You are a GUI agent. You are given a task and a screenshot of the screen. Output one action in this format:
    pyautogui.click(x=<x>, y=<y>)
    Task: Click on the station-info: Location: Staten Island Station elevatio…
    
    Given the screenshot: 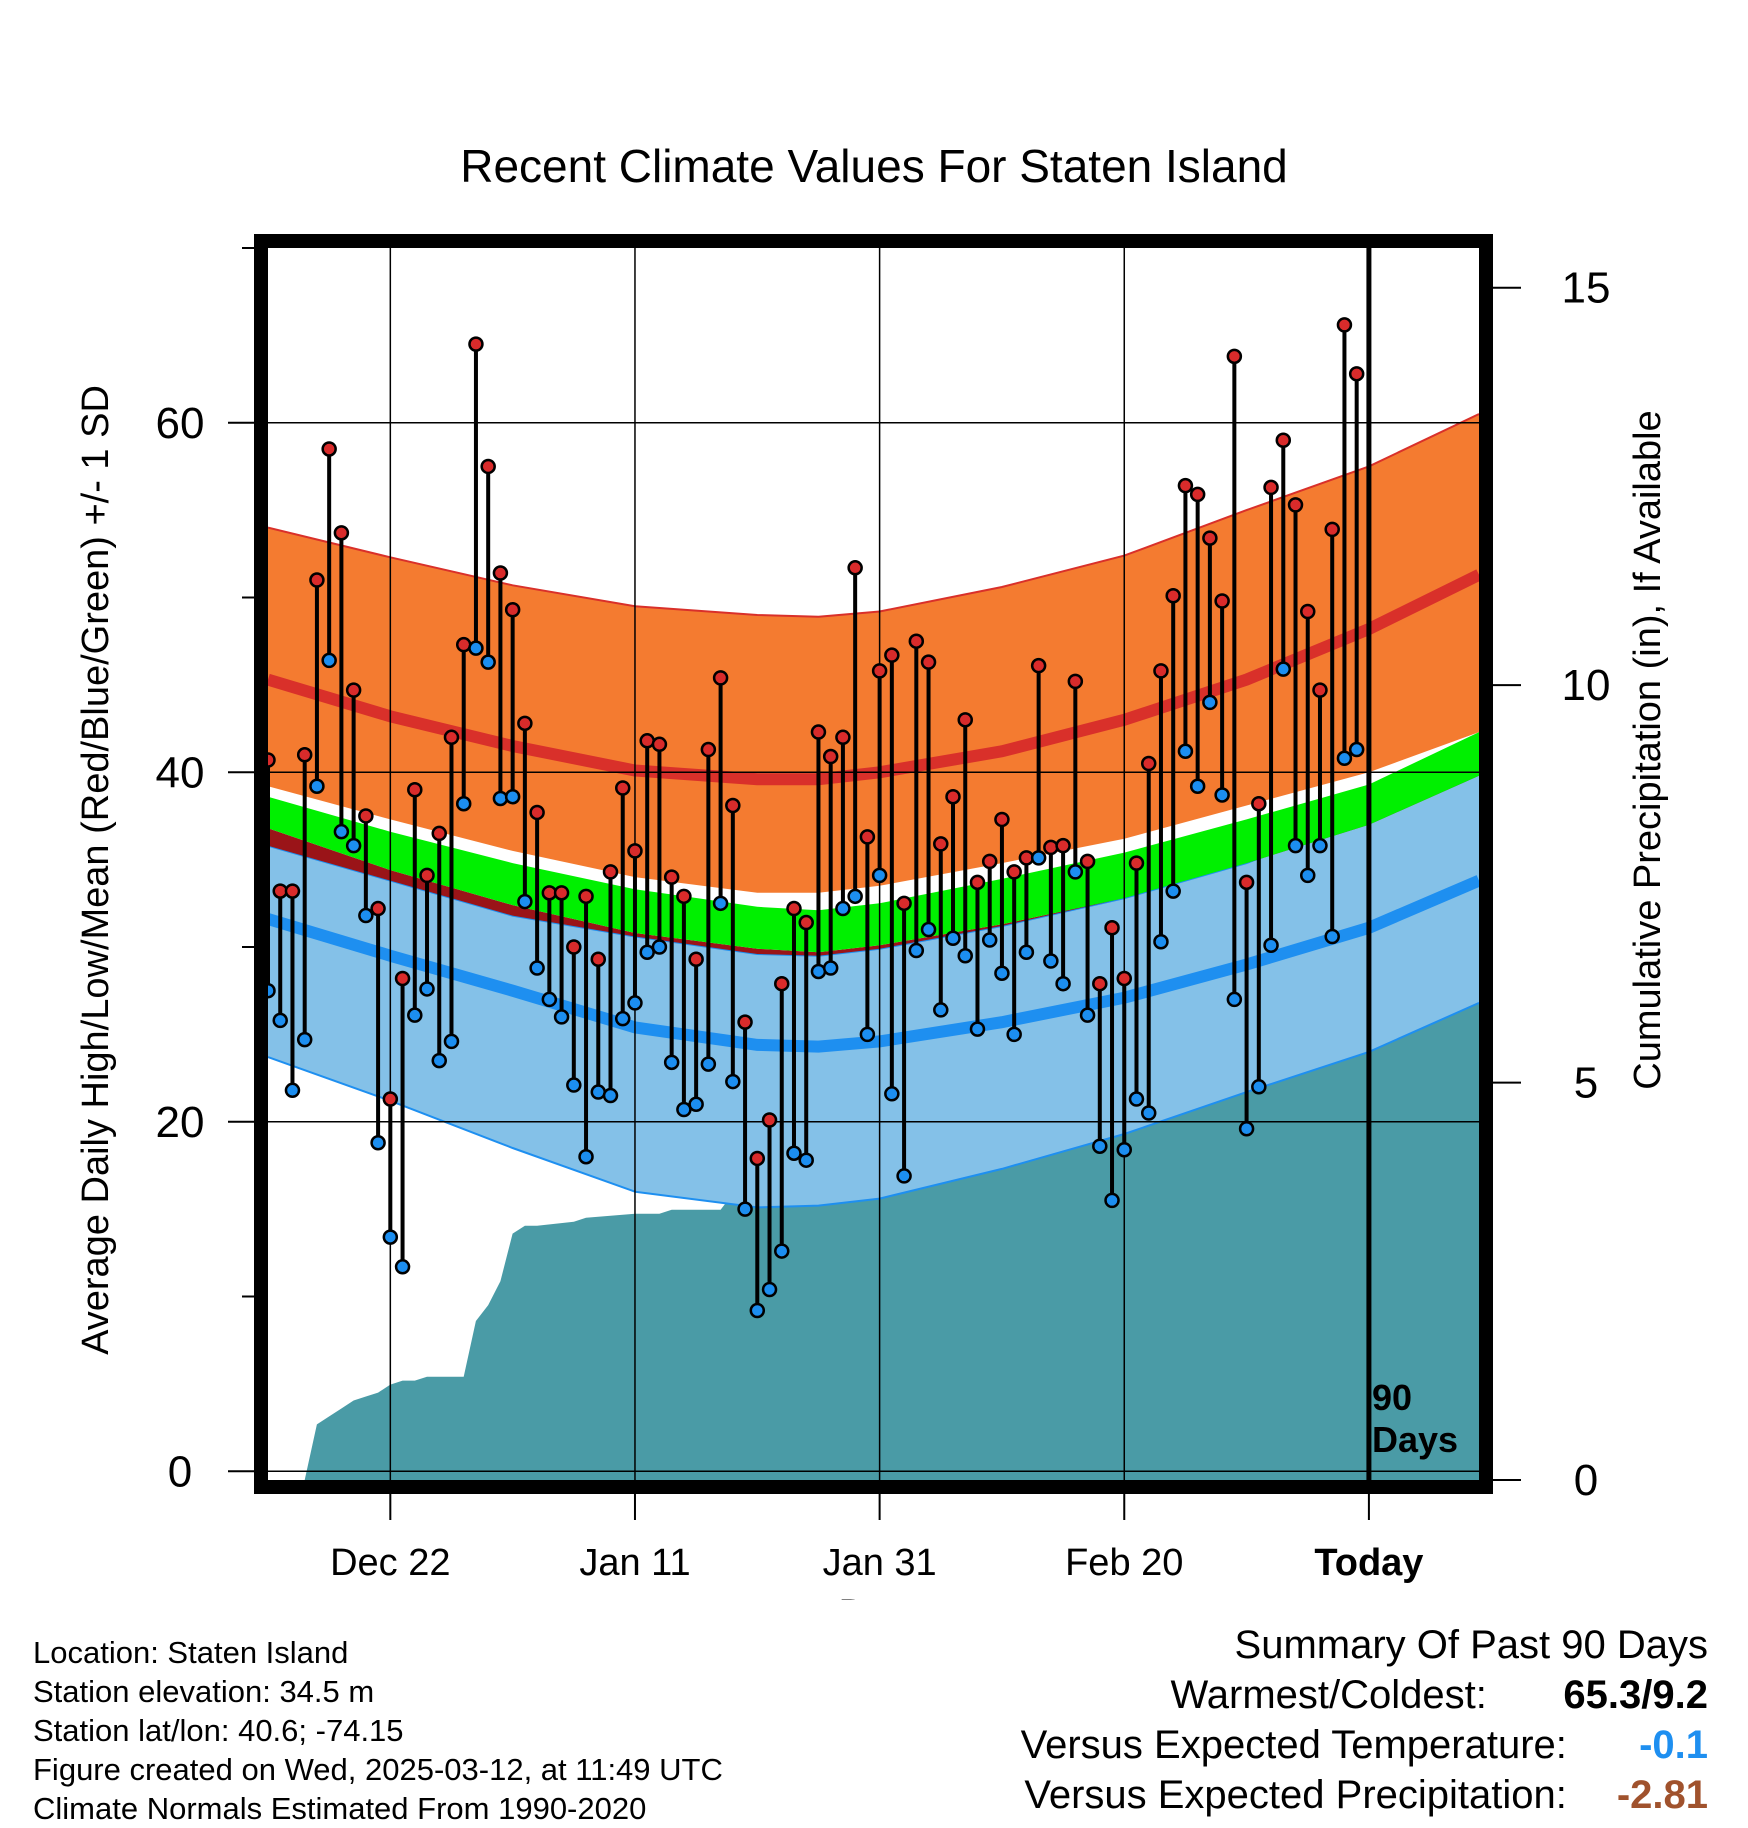 What is the action you would take?
    pyautogui.click(x=378, y=1730)
    